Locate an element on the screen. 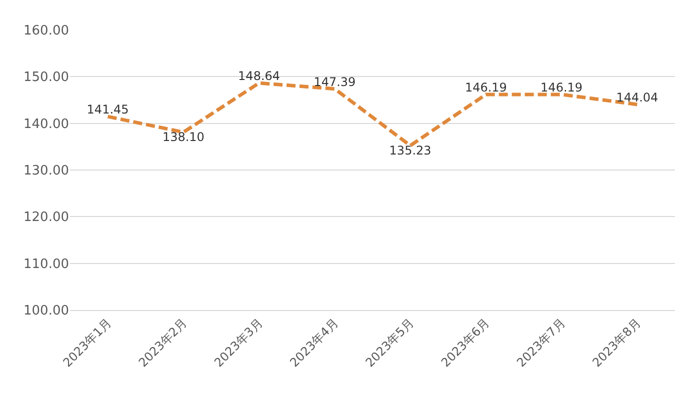 This screenshot has height=400, width=690. data-label: 141.45 is located at coordinates (107, 109).